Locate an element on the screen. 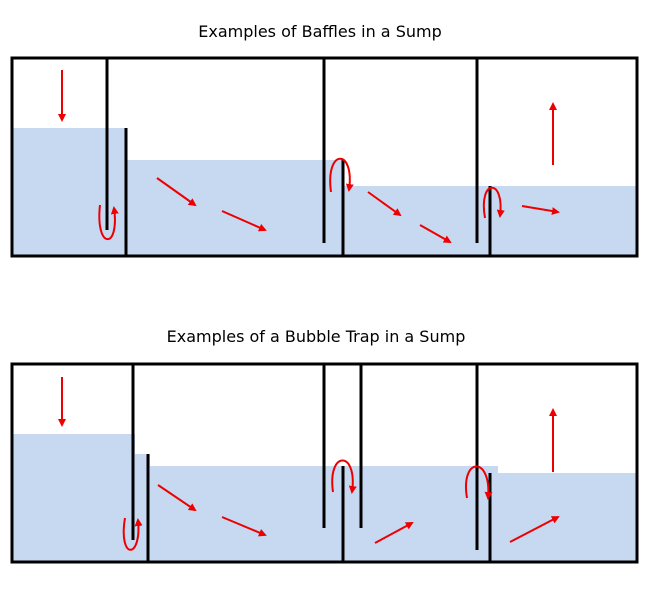 This screenshot has height=589, width=656. title: Examples of Baffles in a Sump is located at coordinates (319, 31).